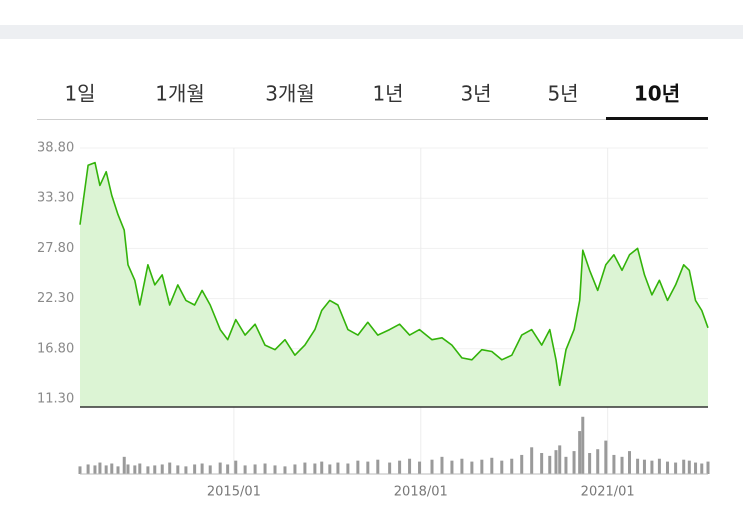 This screenshot has width=743, height=522. Describe the element at coordinates (55, 298) in the screenshot. I see `y-tick-label: 22.30` at that location.